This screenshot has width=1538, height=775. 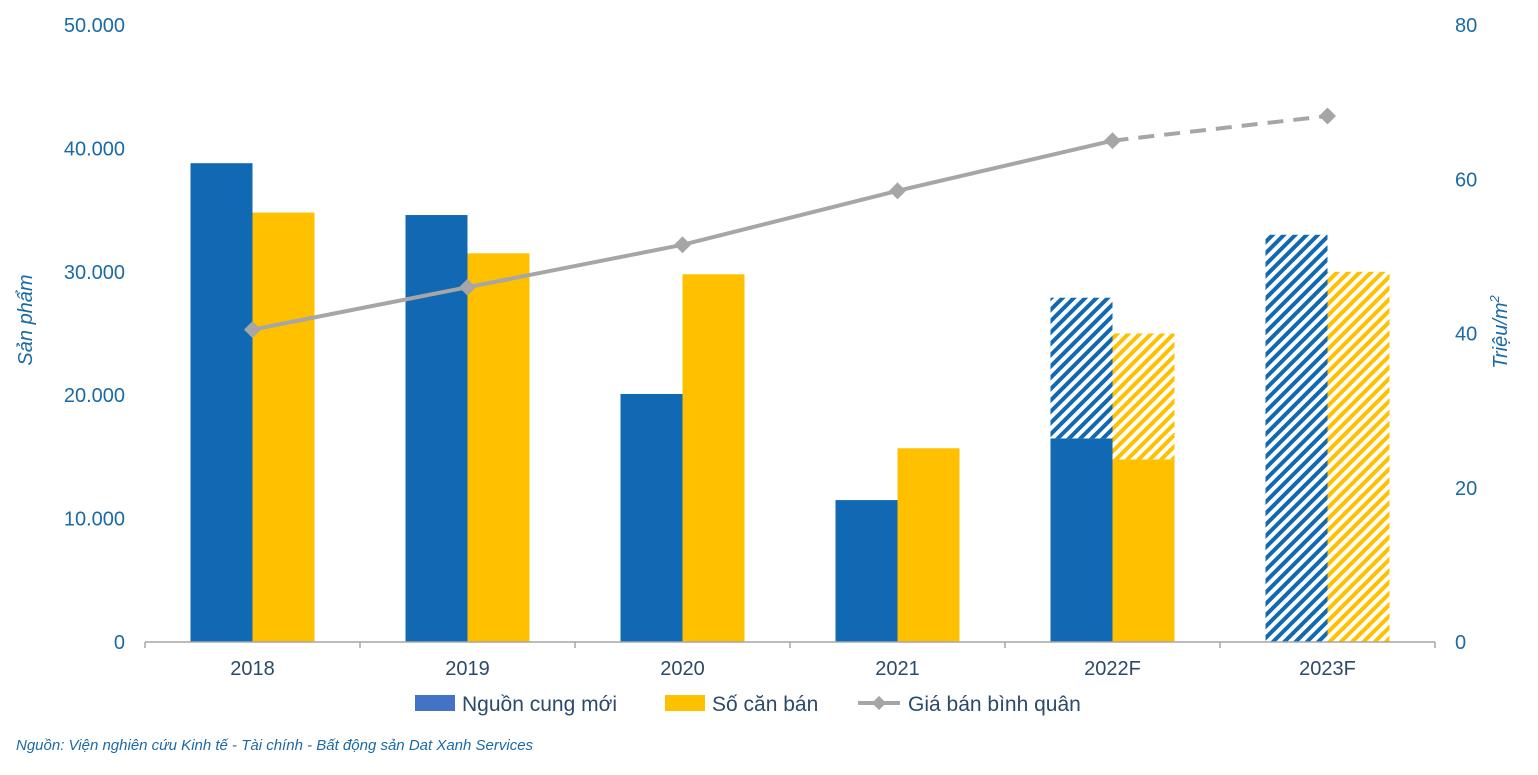 What do you see at coordinates (713, 458) in the screenshot?
I see `bar-sold-2020` at bounding box center [713, 458].